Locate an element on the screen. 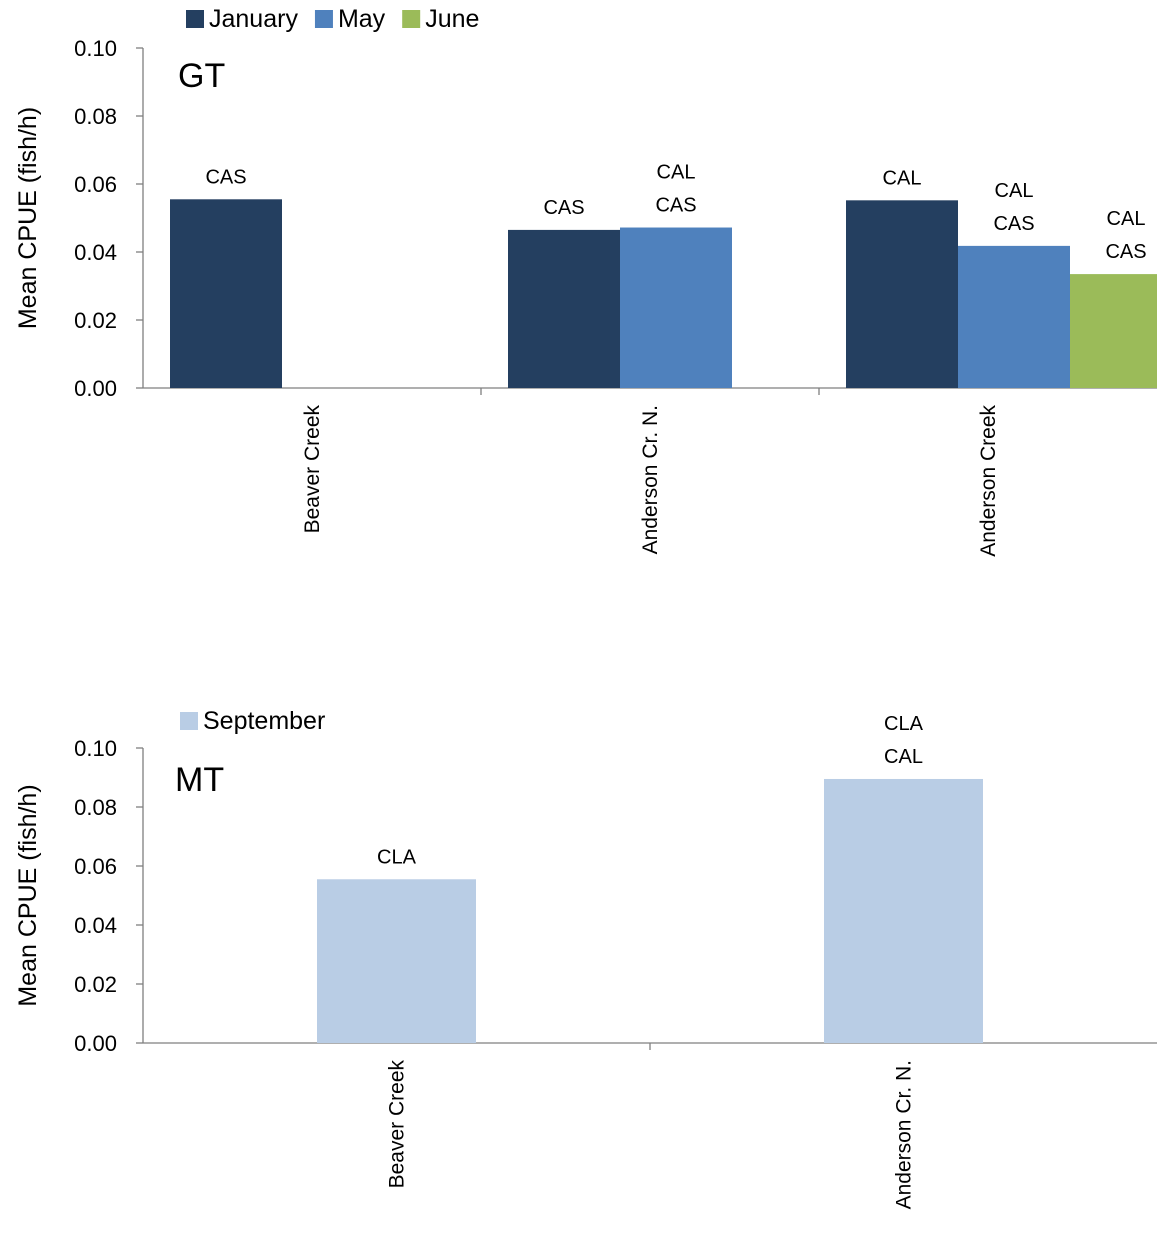 The height and width of the screenshot is (1239, 1157). legend-label-june: June is located at coordinates (452, 19).